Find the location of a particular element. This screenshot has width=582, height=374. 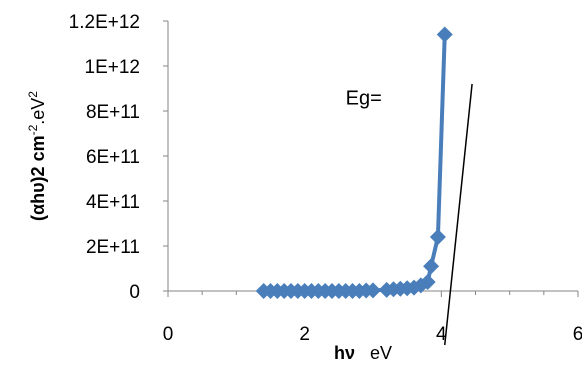

y-tick-label: 4E+11 is located at coordinates (113, 202).